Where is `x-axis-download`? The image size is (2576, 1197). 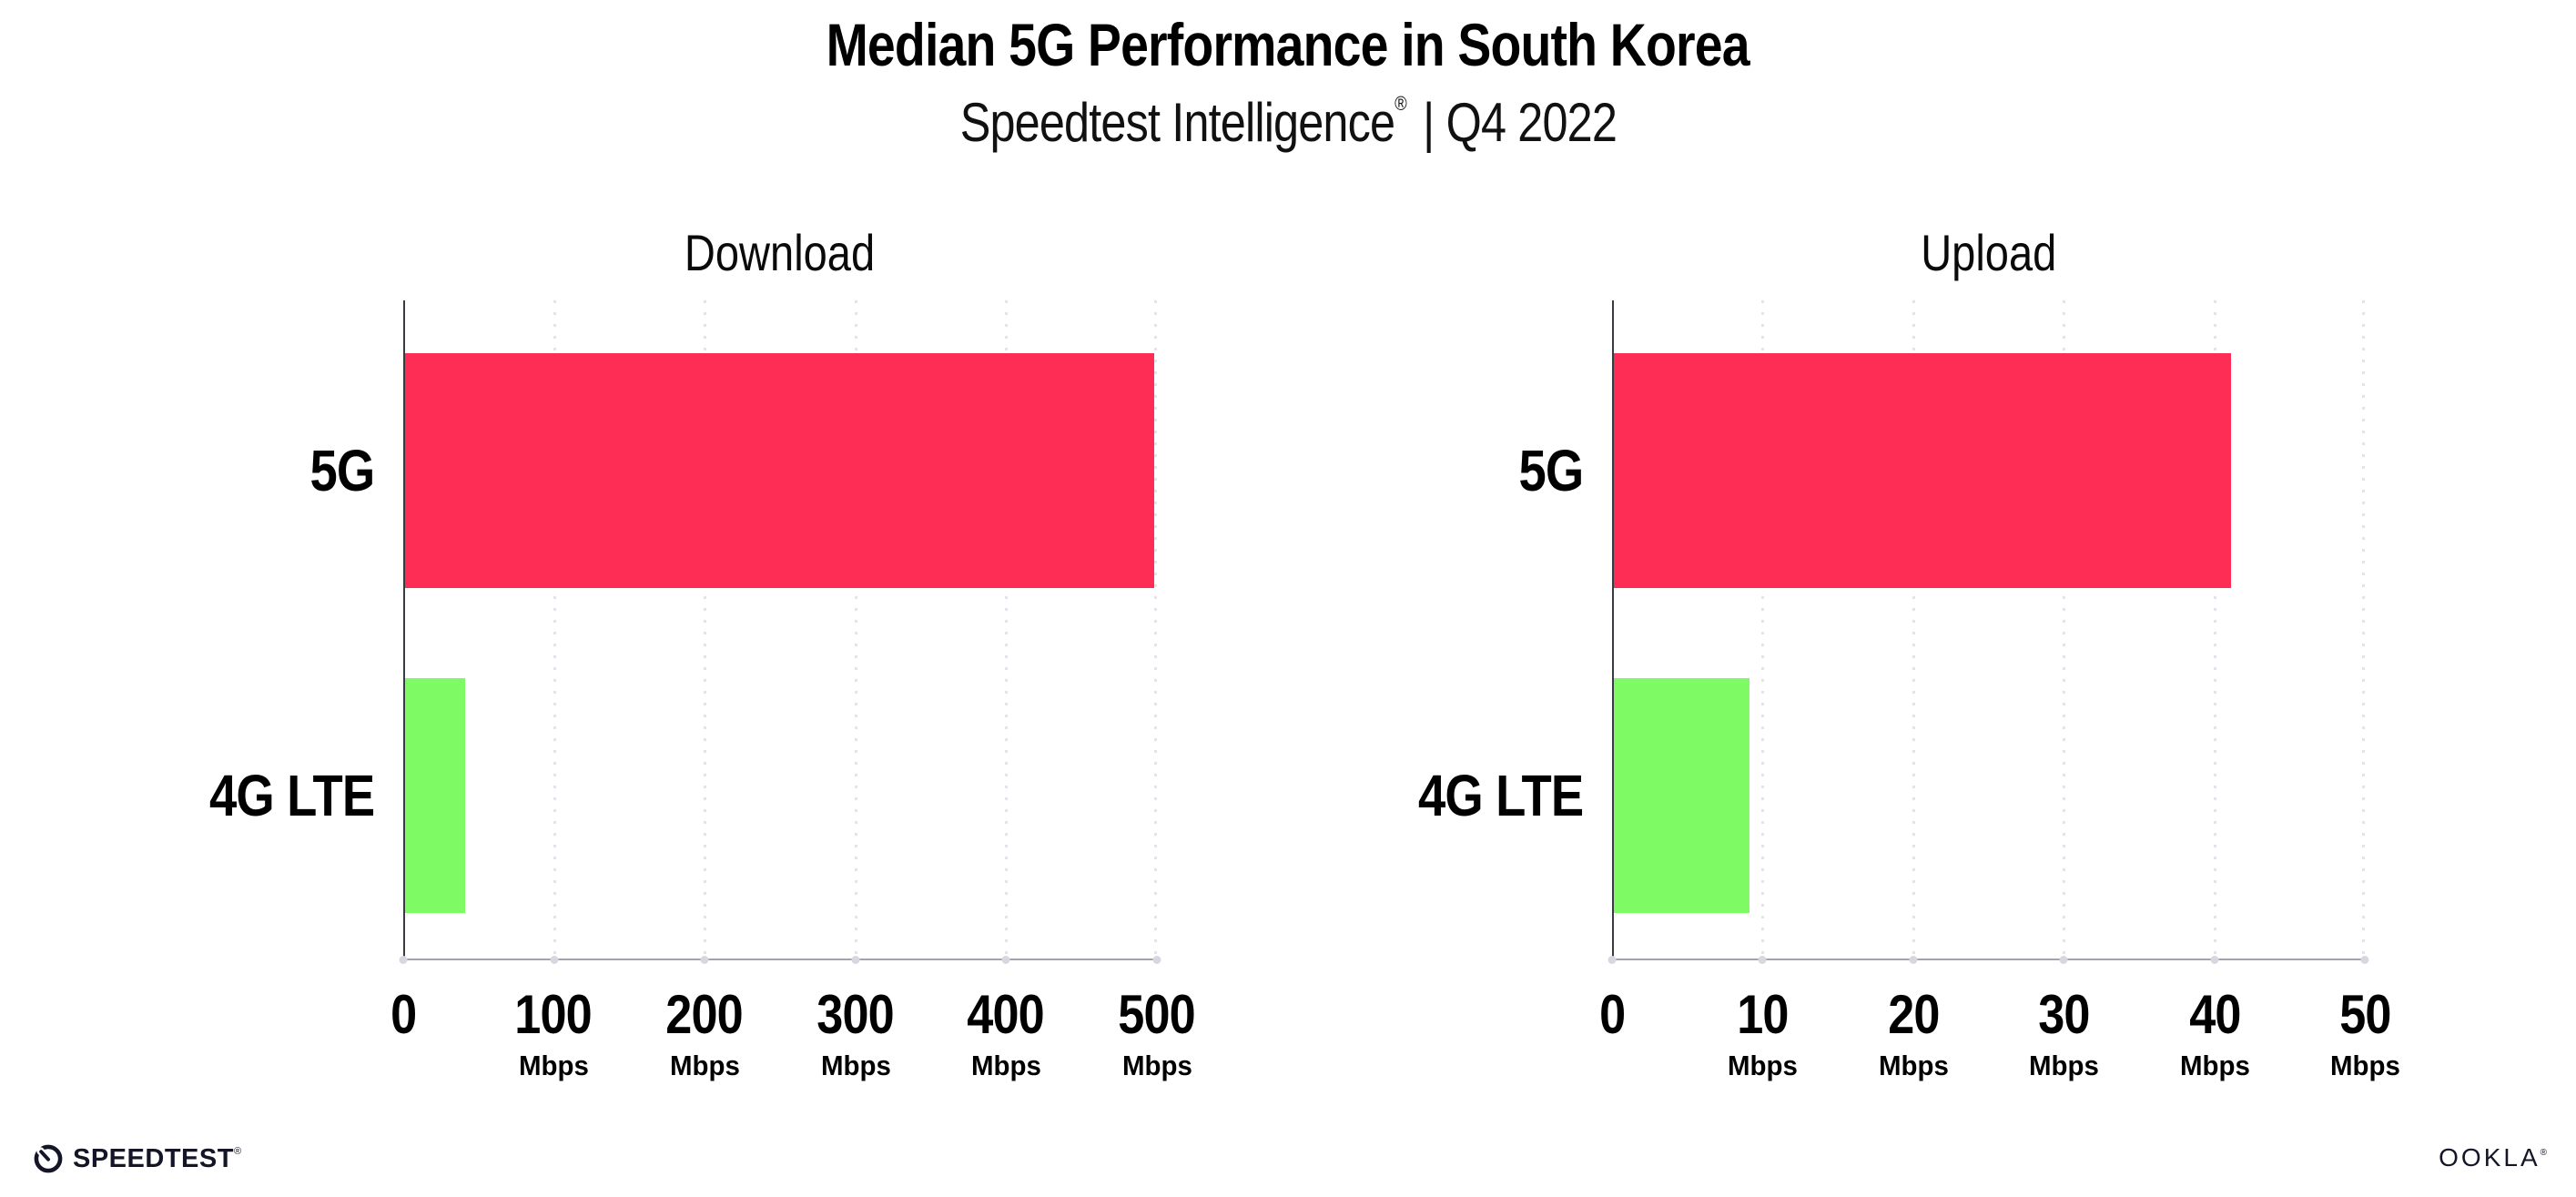
x-axis-download is located at coordinates (780, 960).